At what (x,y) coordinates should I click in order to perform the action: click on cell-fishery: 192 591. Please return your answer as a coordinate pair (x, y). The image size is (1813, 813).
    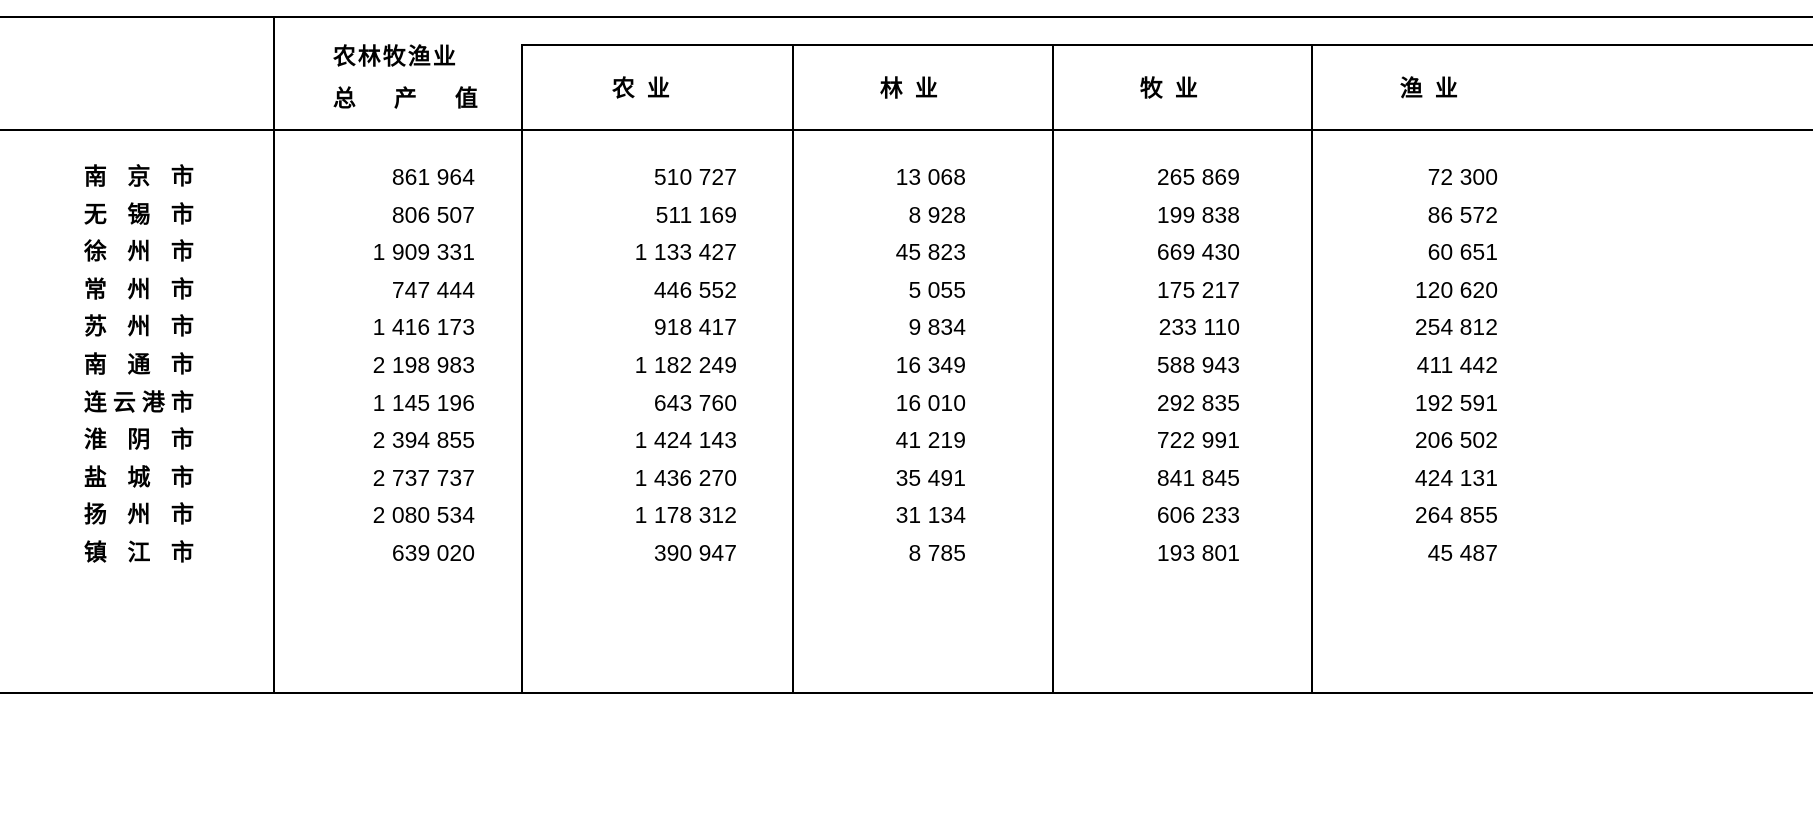
    Looking at the image, I should click on (1456, 402).